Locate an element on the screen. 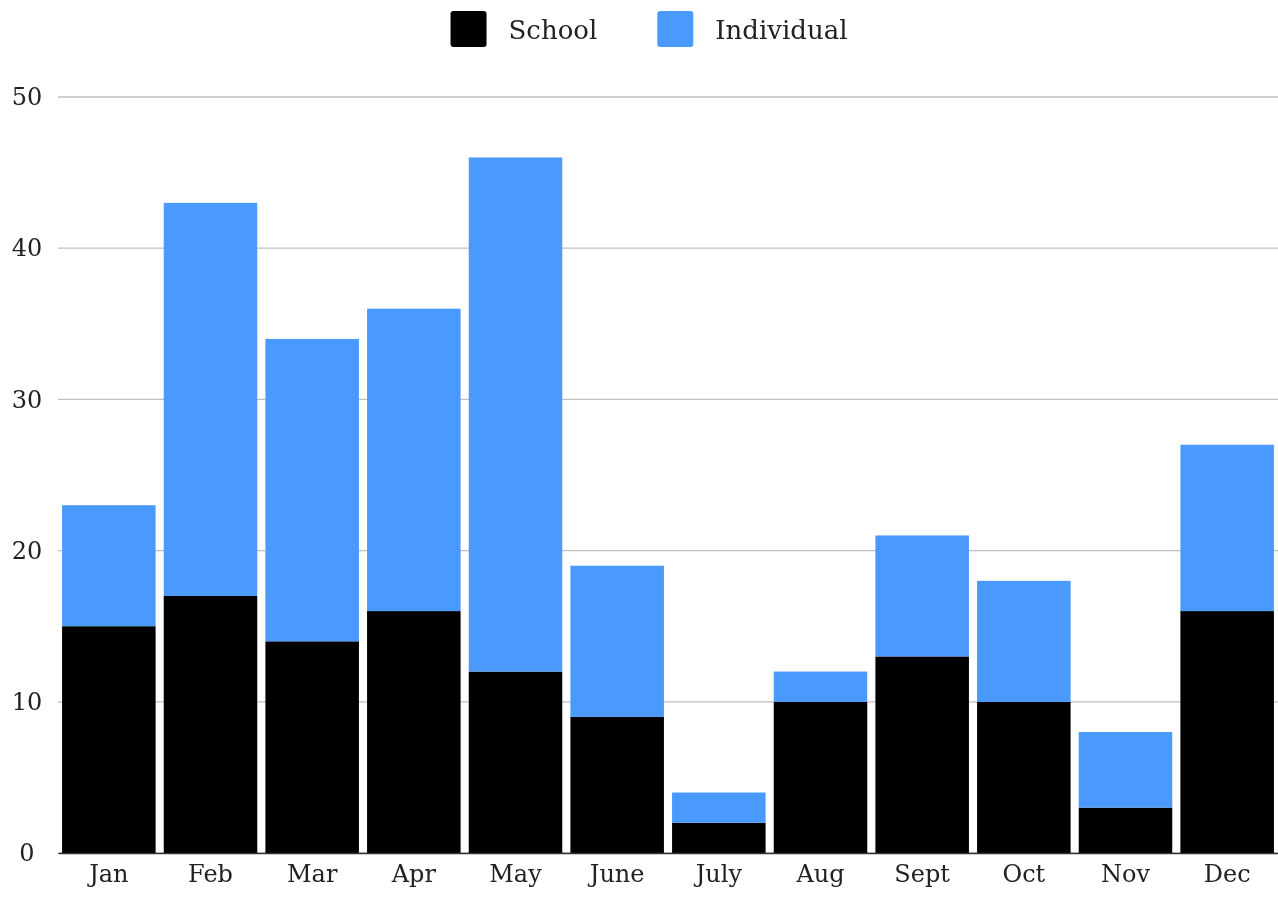 The width and height of the screenshot is (1278, 901). legend-label: Individual is located at coordinates (781, 30).